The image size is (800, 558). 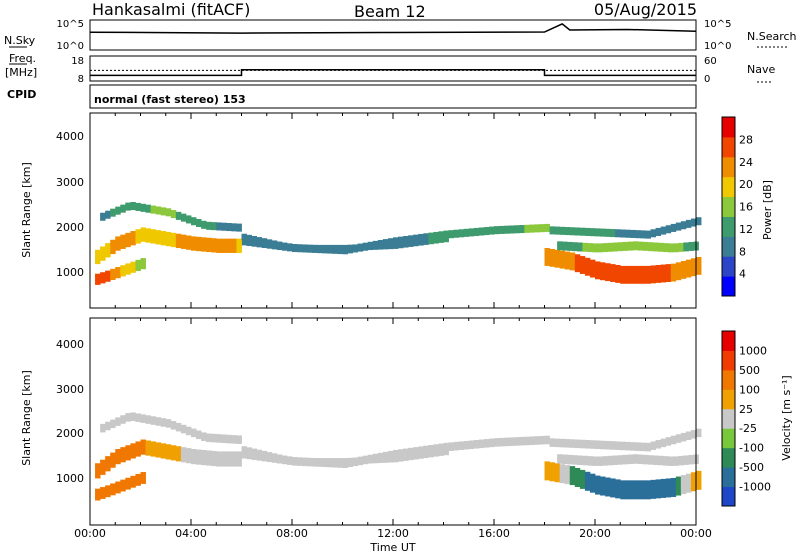 What do you see at coordinates (352, 96) in the screenshot?
I see `cpid-panel: CPID normal (fast stereo) 153` at bounding box center [352, 96].